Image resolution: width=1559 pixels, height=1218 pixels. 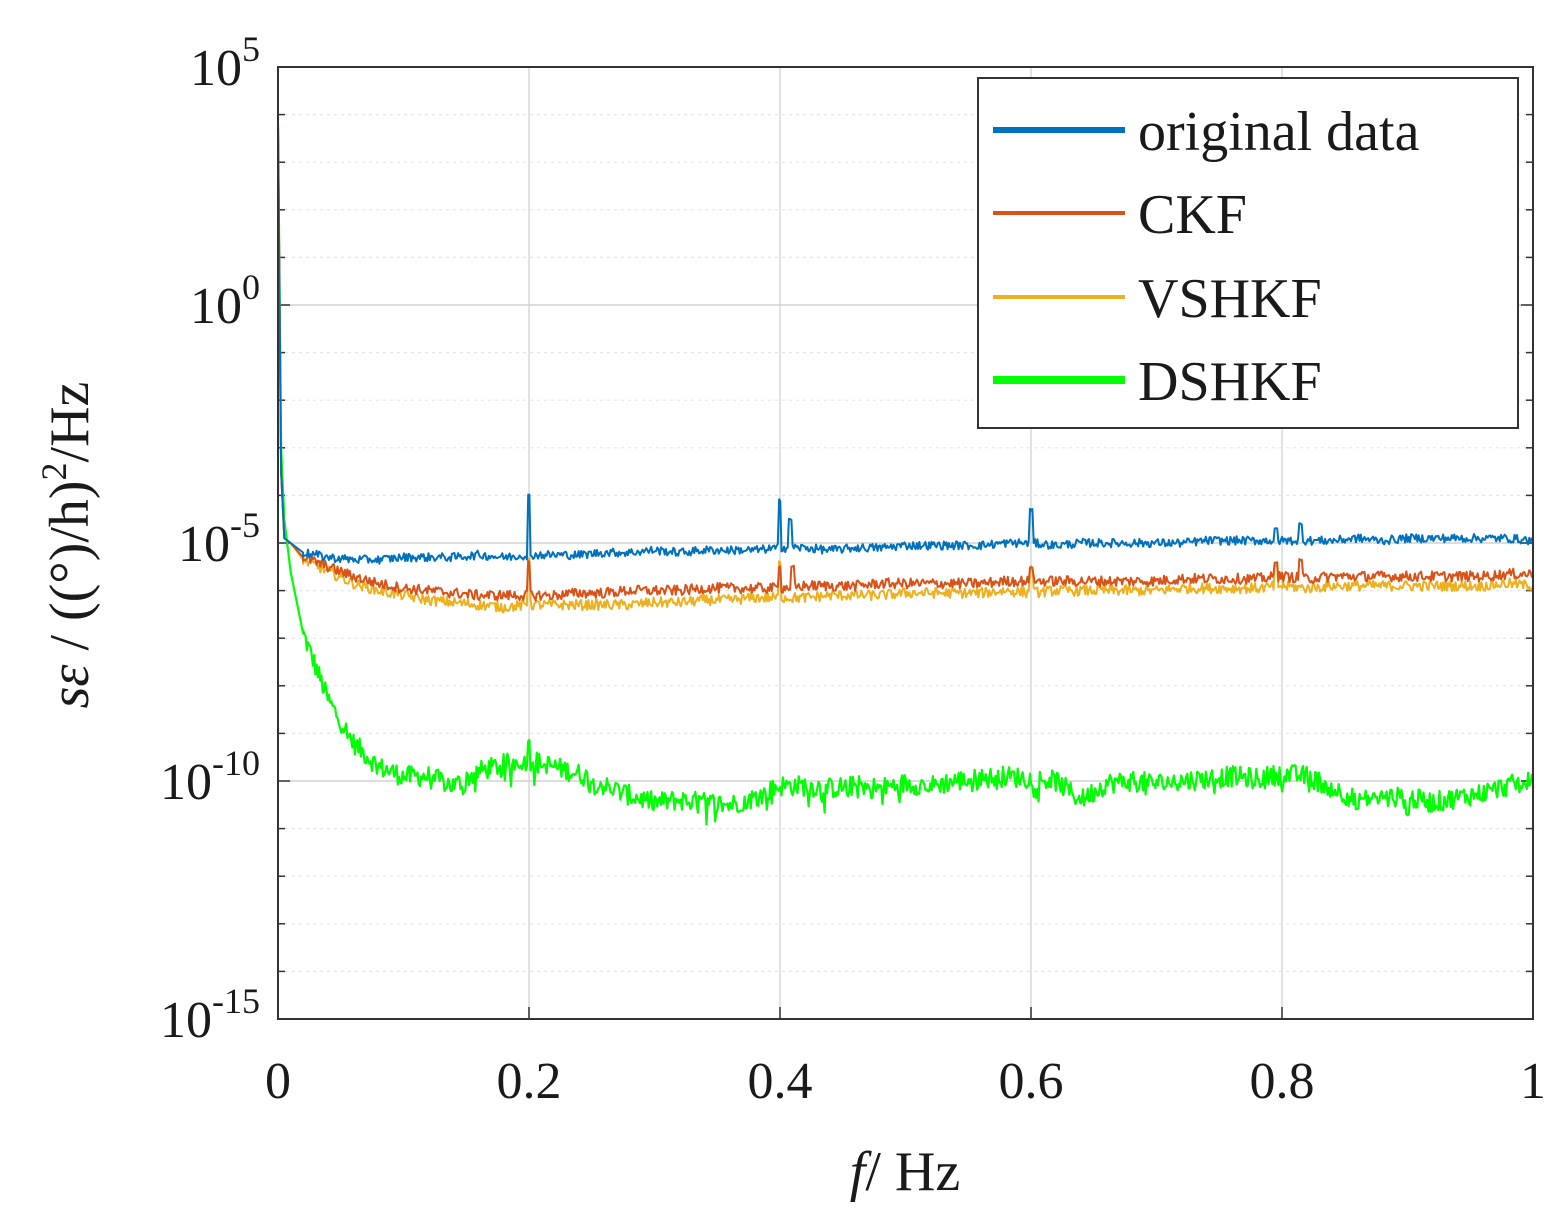 I want to click on legend-label: CKF, so click(x=1192, y=215).